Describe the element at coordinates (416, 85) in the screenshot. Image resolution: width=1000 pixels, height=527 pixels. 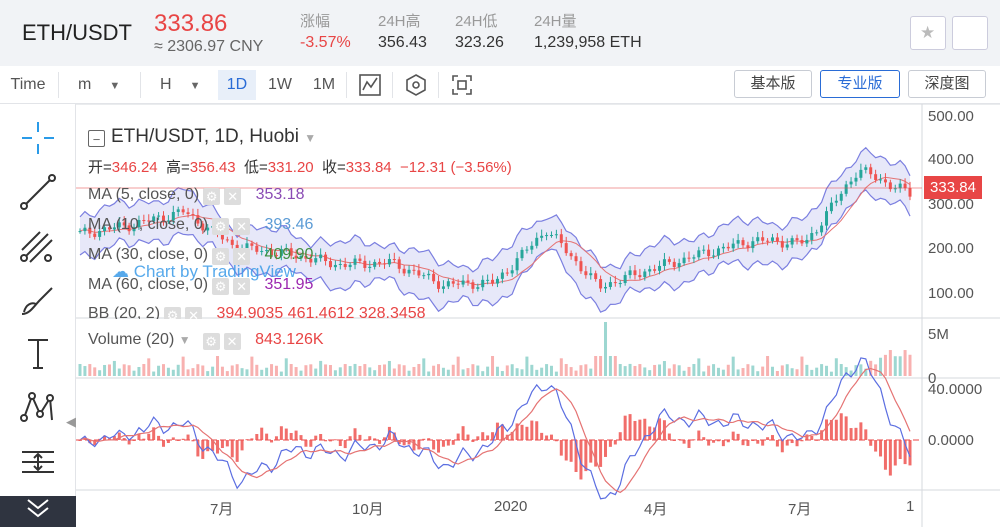
I see `indicator-icon` at that location.